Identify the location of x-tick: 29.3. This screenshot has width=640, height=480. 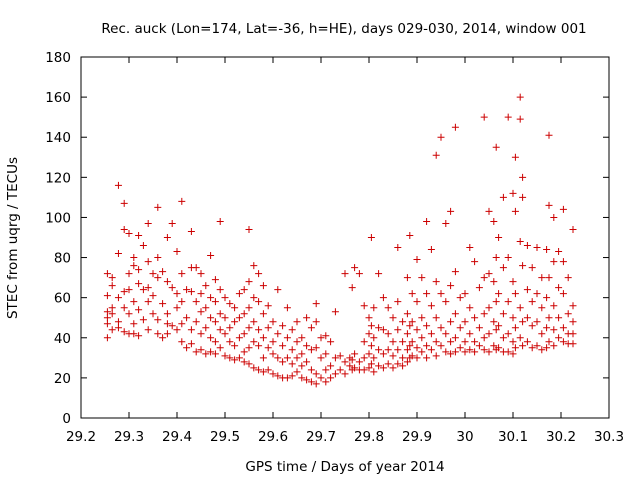
(129, 251).